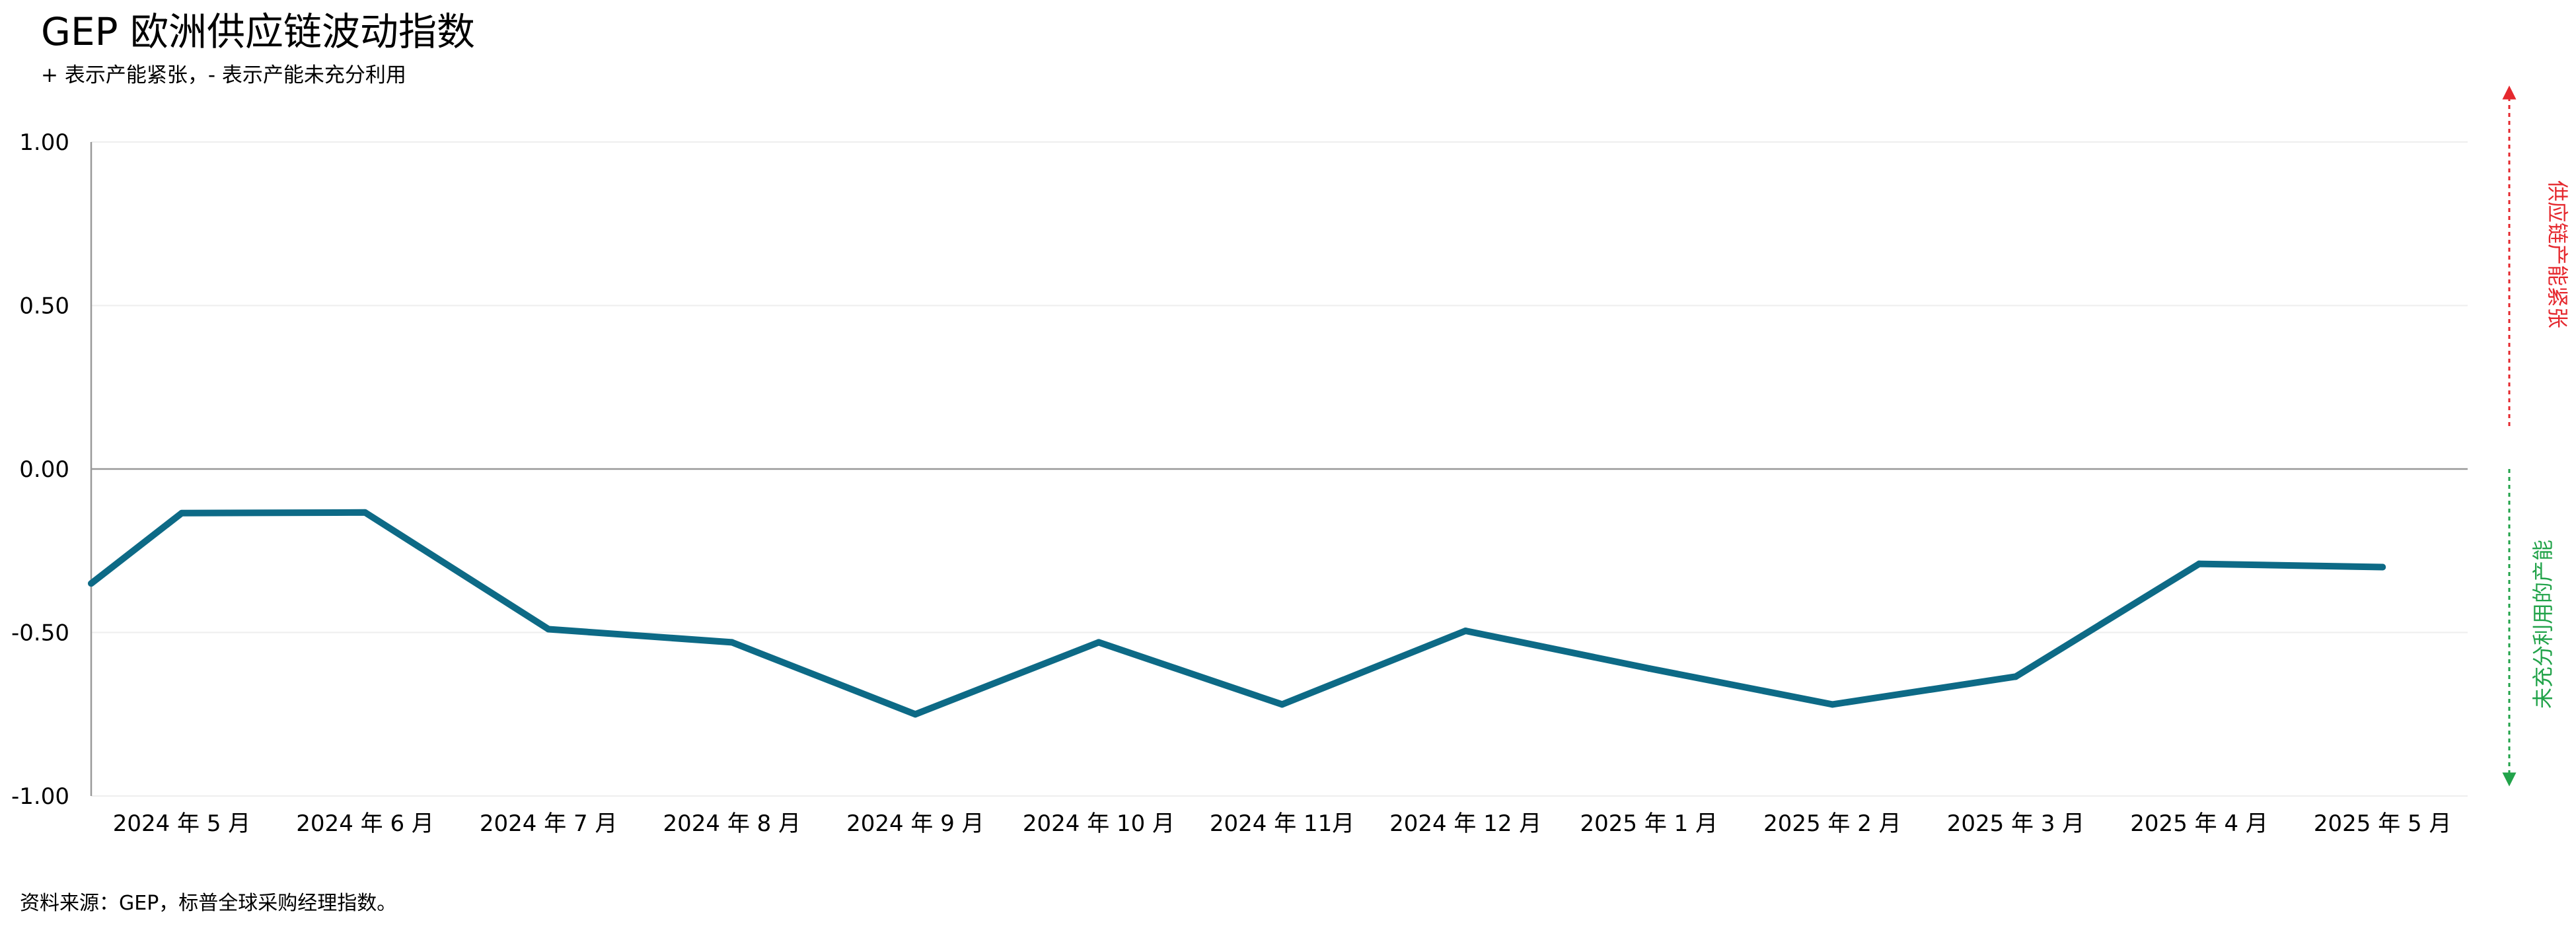 This screenshot has height=938, width=2576. I want to click on y-tick-label: -0.50, so click(40, 633).